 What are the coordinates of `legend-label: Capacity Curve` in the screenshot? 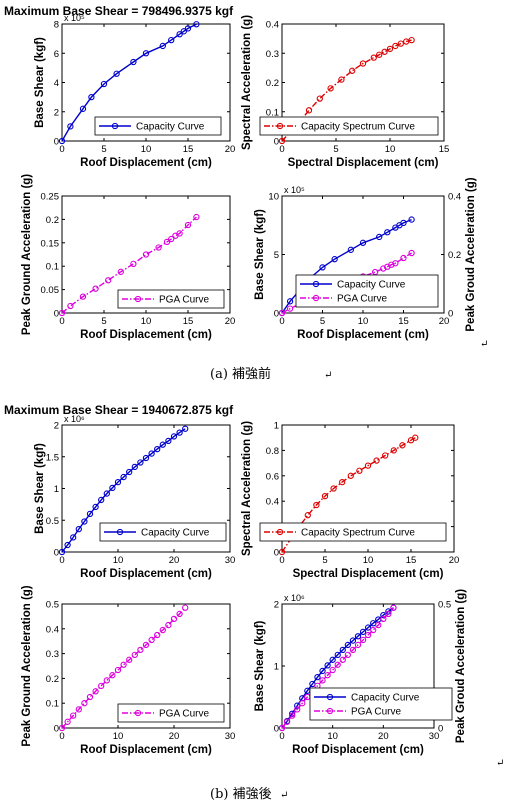 It's located at (371, 285).